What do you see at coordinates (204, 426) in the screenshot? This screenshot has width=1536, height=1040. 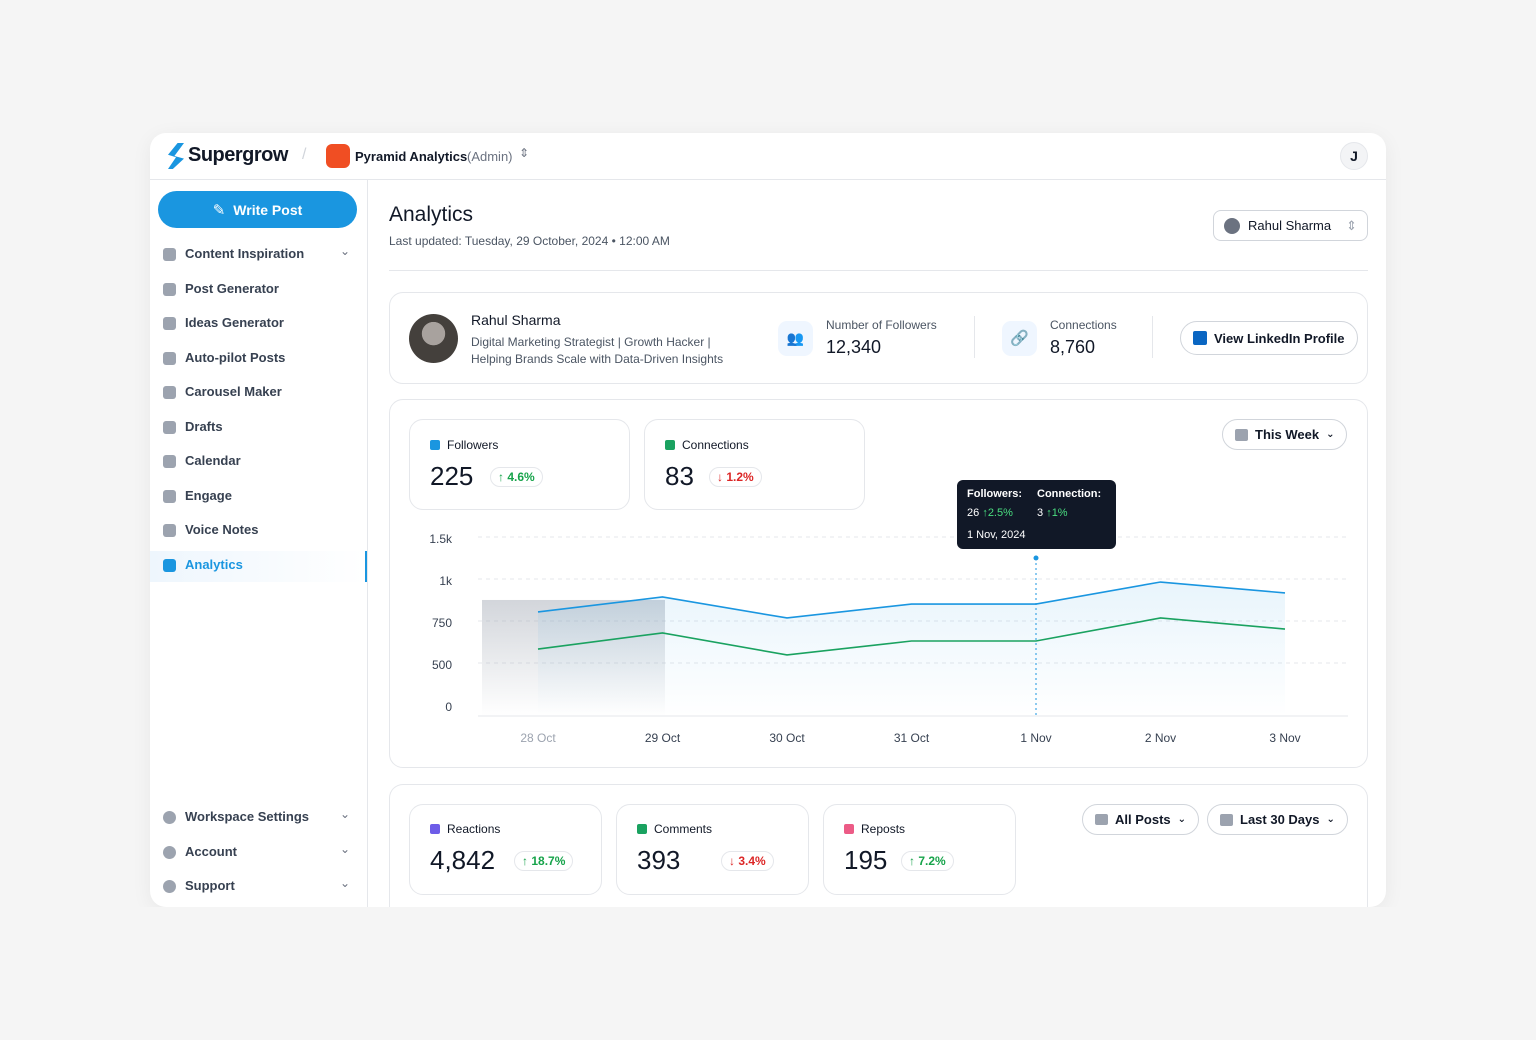 I see `nav-item: Drafts` at bounding box center [204, 426].